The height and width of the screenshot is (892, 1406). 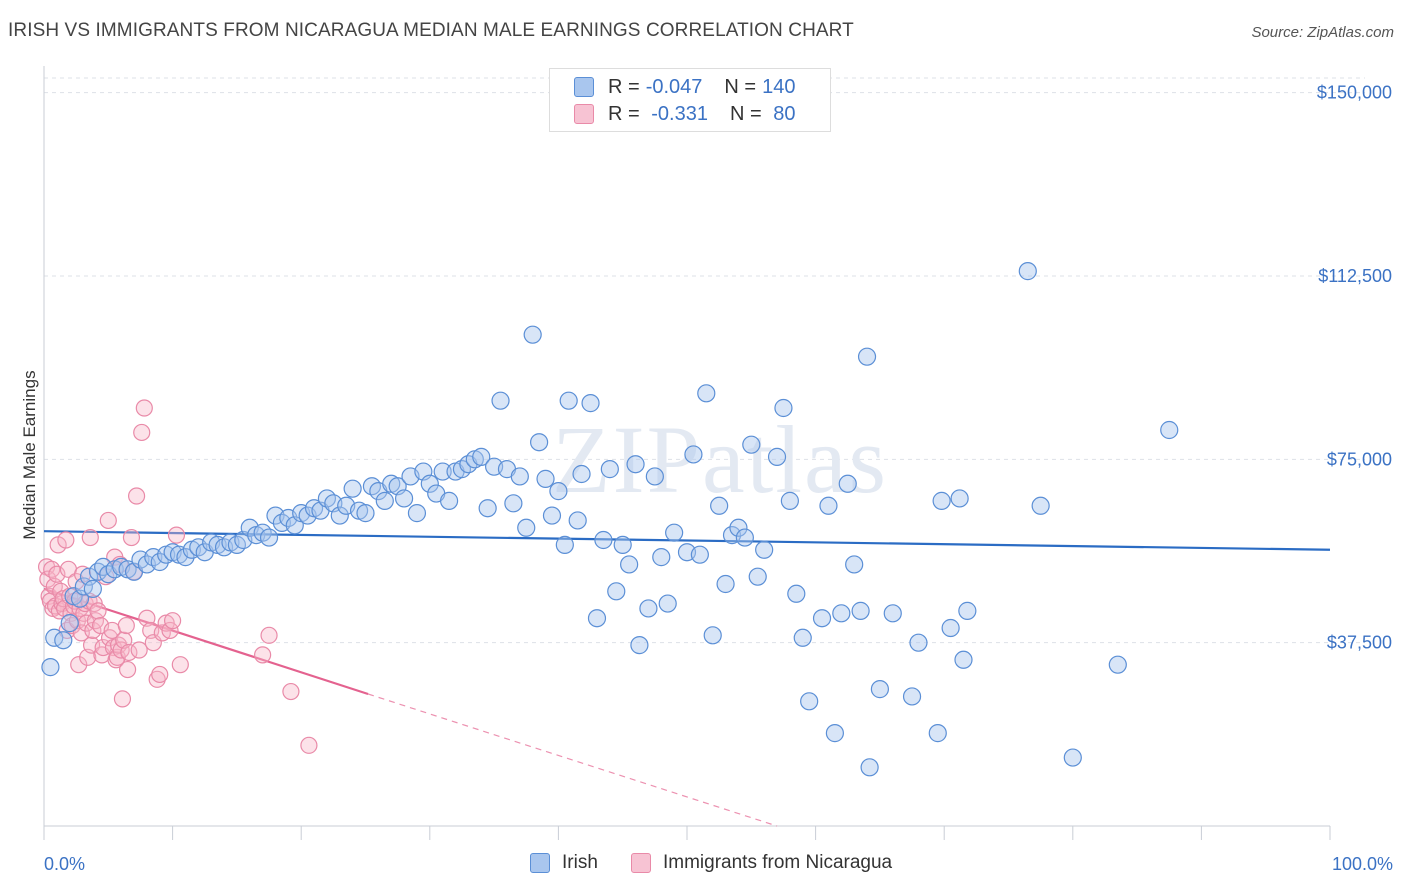 I want to click on y-tick-label-0: $37,500, so click(x=1359, y=643).